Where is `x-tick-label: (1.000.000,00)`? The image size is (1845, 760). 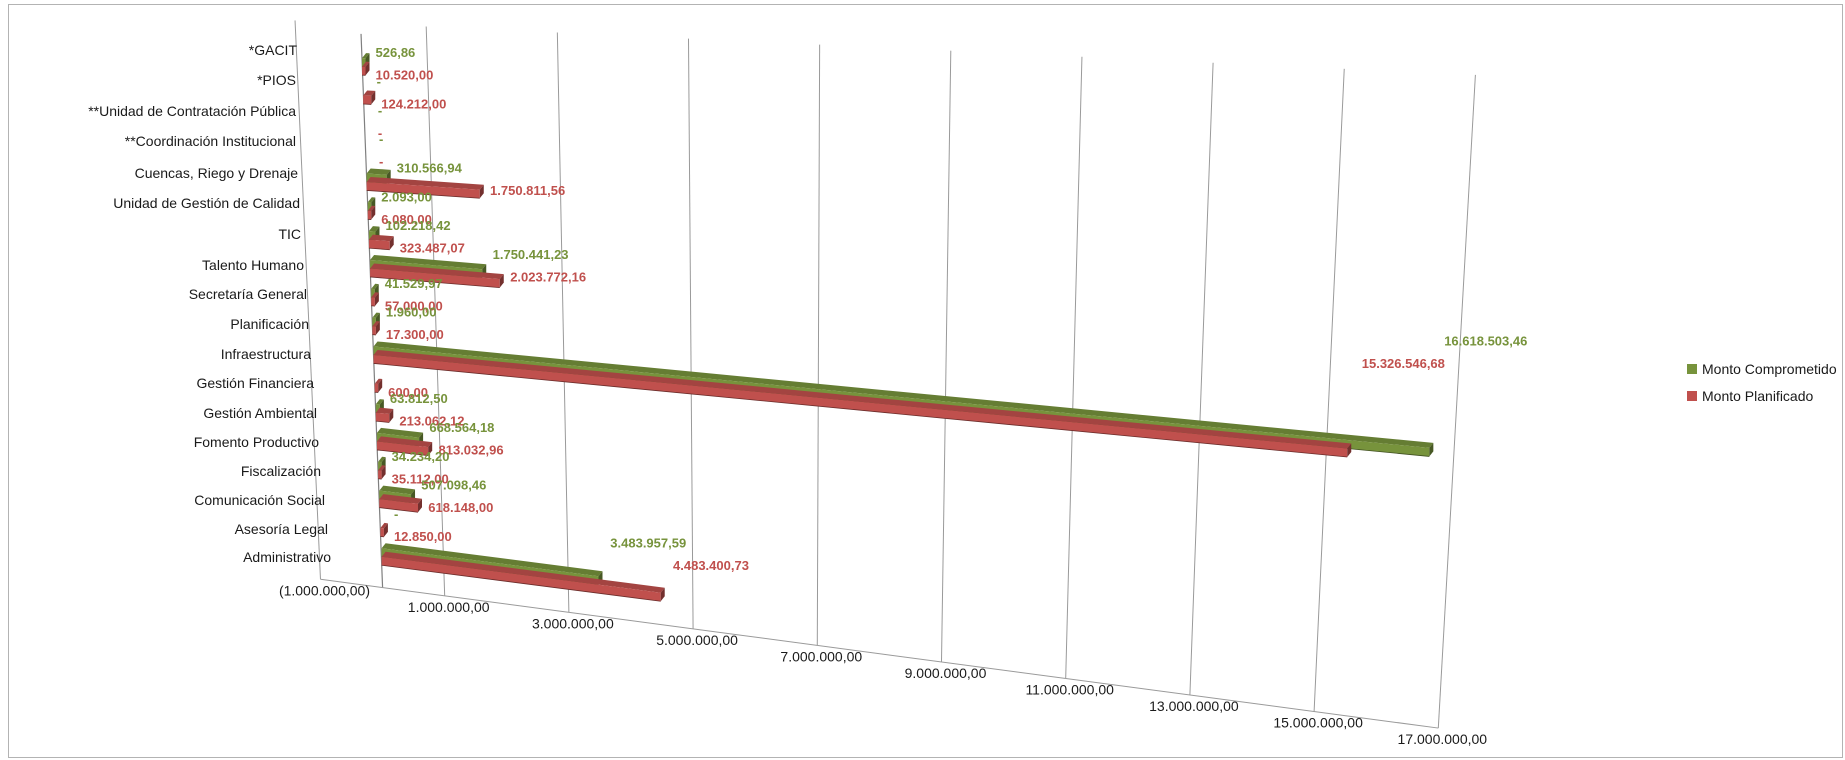 x-tick-label: (1.000.000,00) is located at coordinates (324, 590).